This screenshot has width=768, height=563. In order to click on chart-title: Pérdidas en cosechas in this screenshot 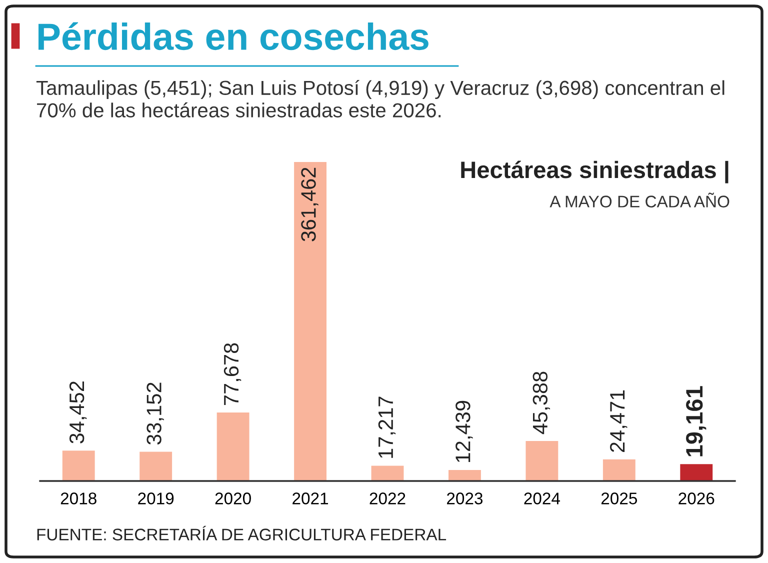, I will do `click(233, 36)`.